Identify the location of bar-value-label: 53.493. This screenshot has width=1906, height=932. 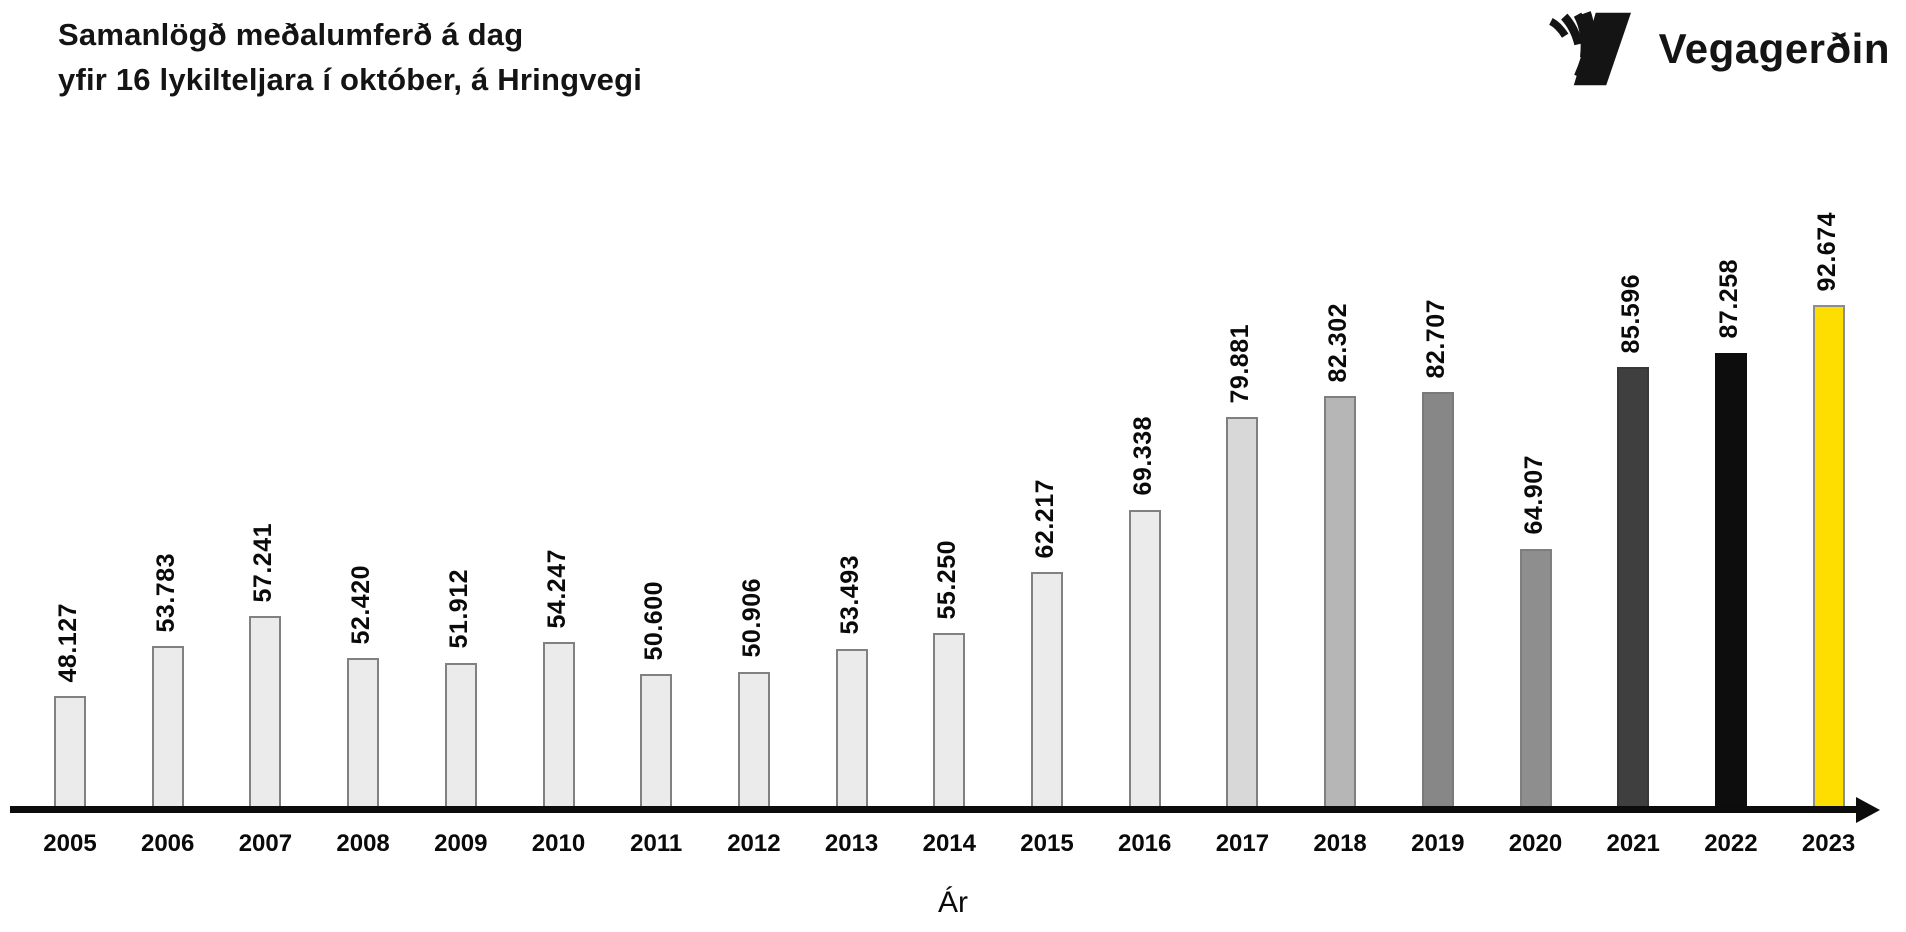
(849, 595).